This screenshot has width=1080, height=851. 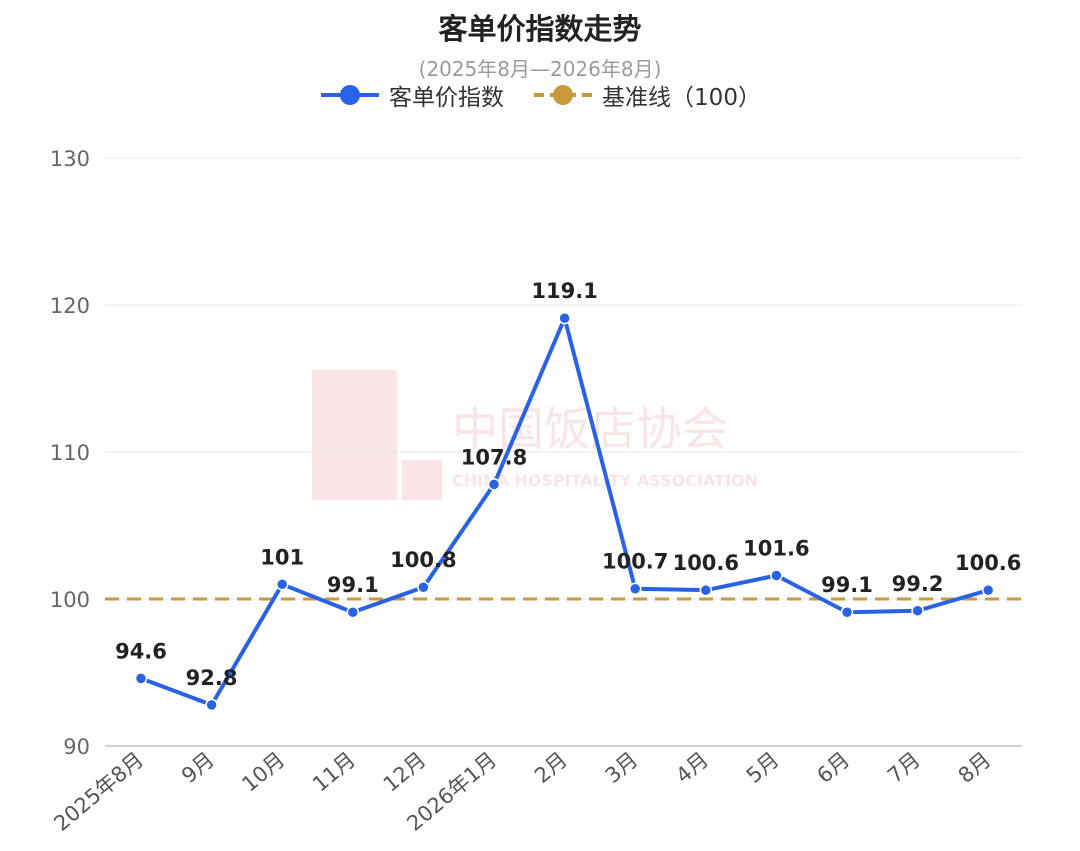 I want to click on data-label: 119.1, so click(x=564, y=291).